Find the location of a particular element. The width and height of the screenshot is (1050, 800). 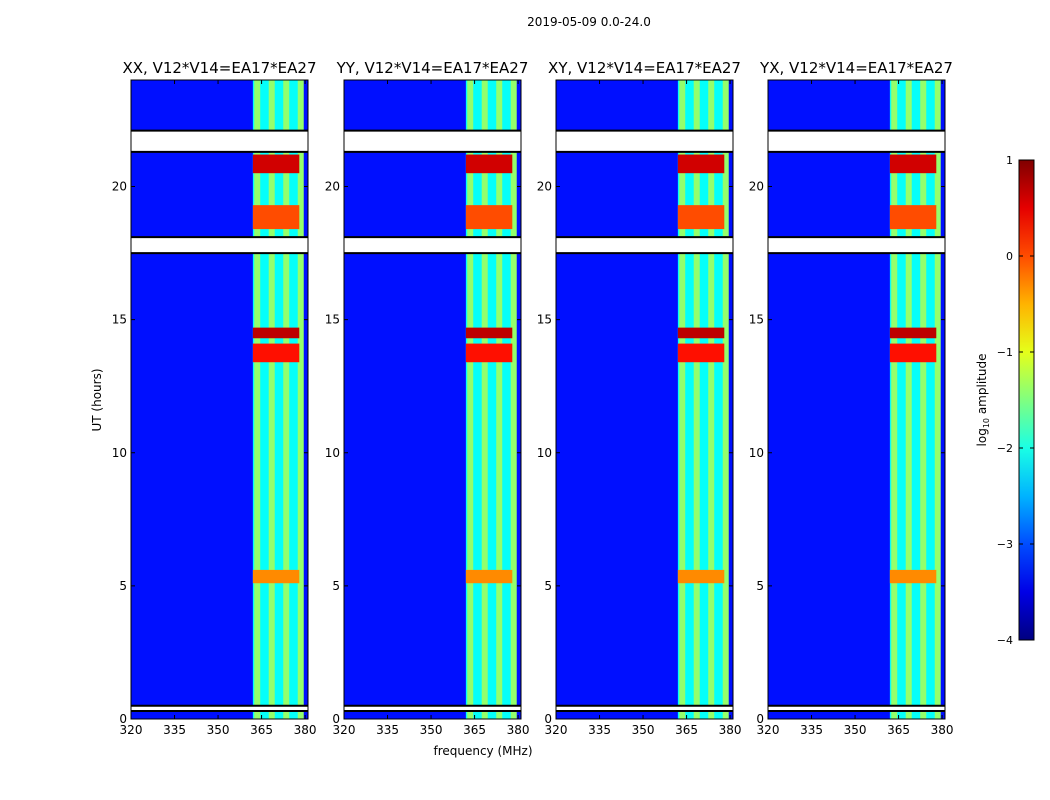

colorbar-tick-label: 1 is located at coordinates (1009, 160).